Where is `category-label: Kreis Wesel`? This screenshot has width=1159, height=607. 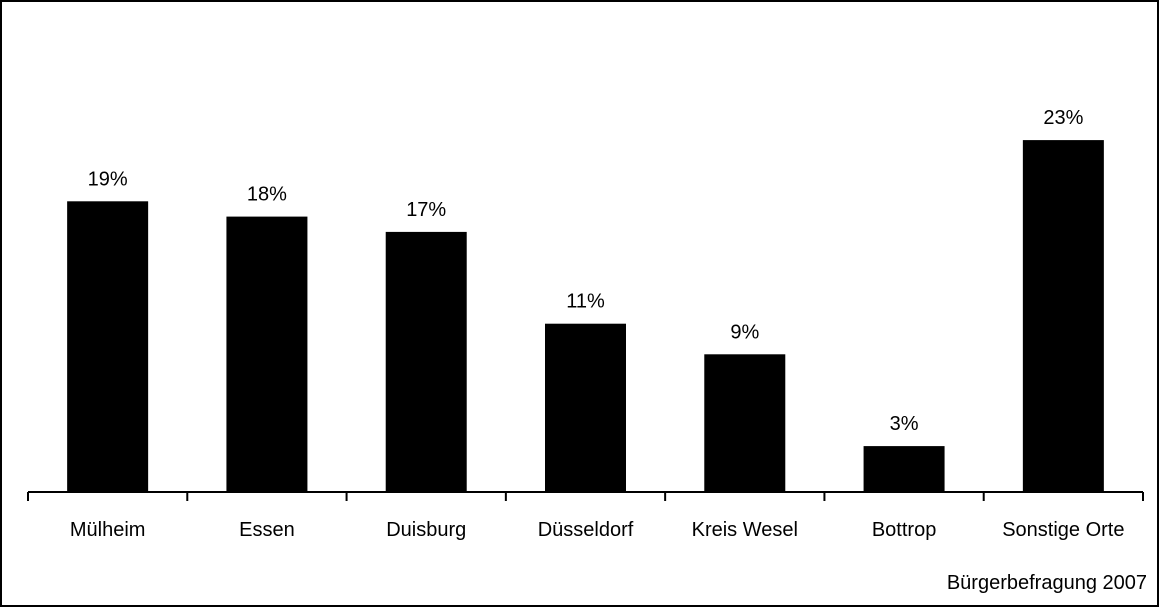
category-label: Kreis Wesel is located at coordinates (745, 530).